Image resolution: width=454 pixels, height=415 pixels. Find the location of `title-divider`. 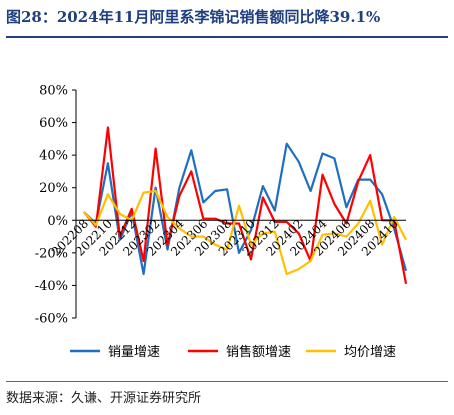

title-divider is located at coordinates (227, 37).